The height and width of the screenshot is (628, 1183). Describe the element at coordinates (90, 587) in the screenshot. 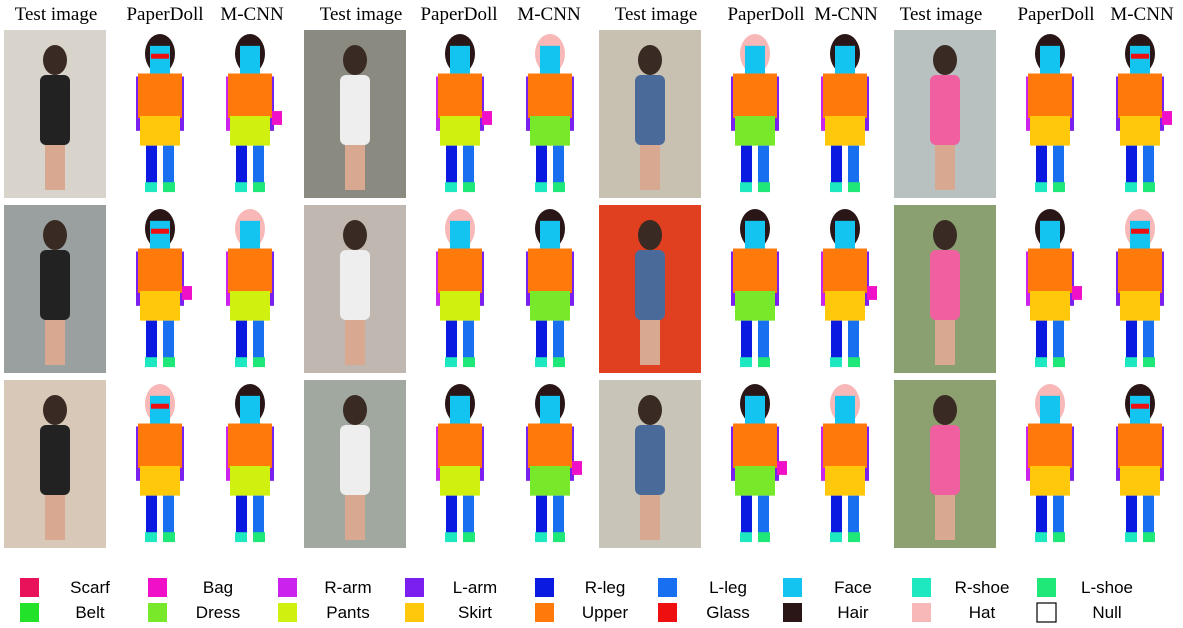

I see `legend-label: Scarf` at that location.